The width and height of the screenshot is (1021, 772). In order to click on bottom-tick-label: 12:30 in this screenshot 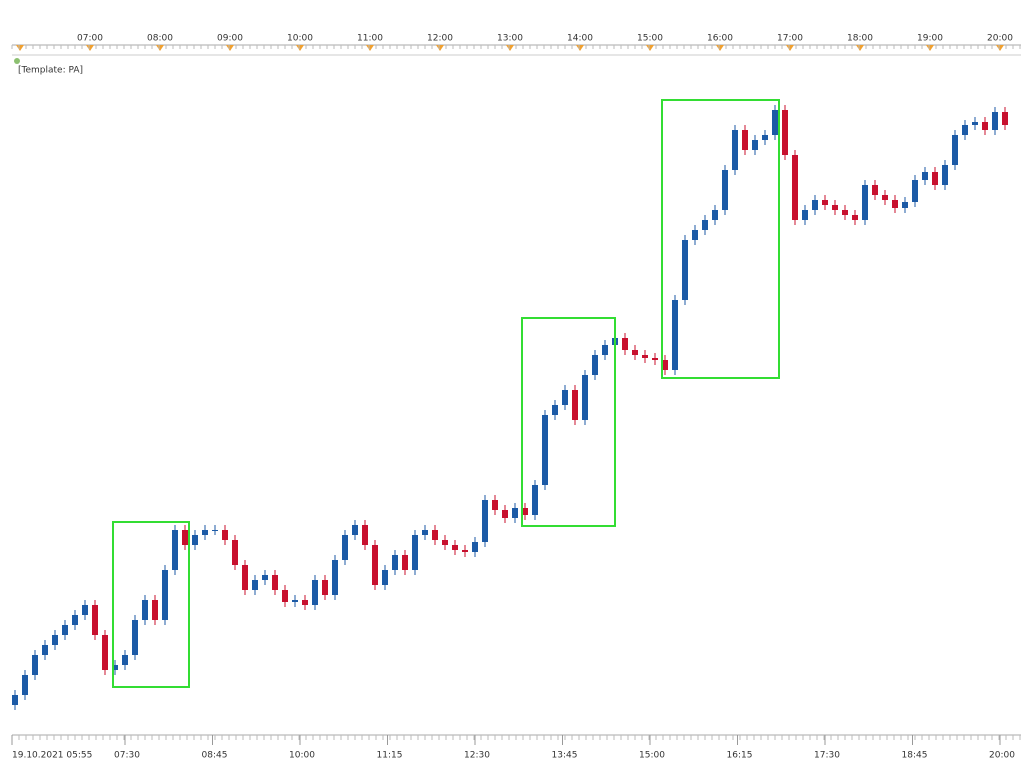, I will do `click(477, 756)`.